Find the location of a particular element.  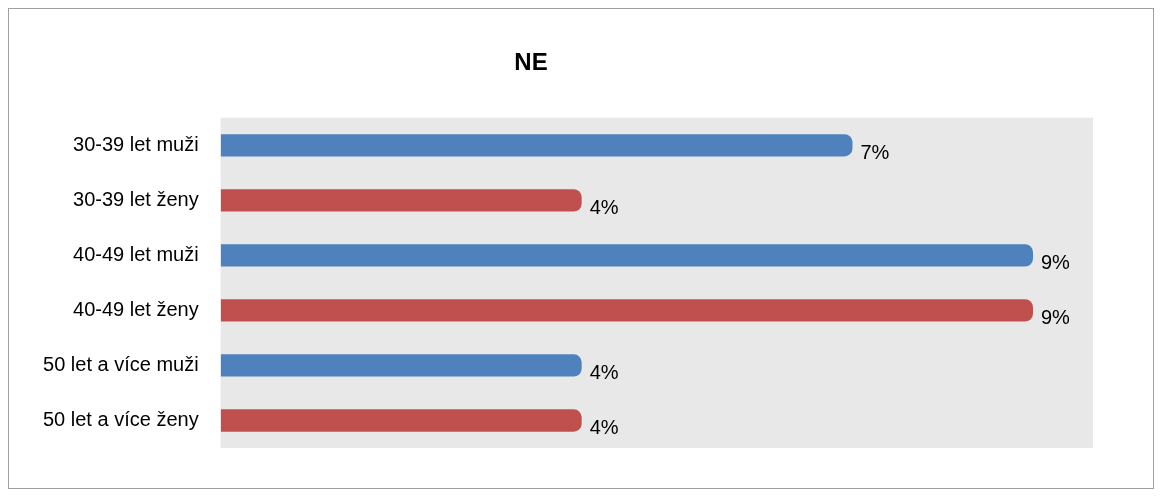

y-tick-label: 30-39 let muži is located at coordinates (136, 143).